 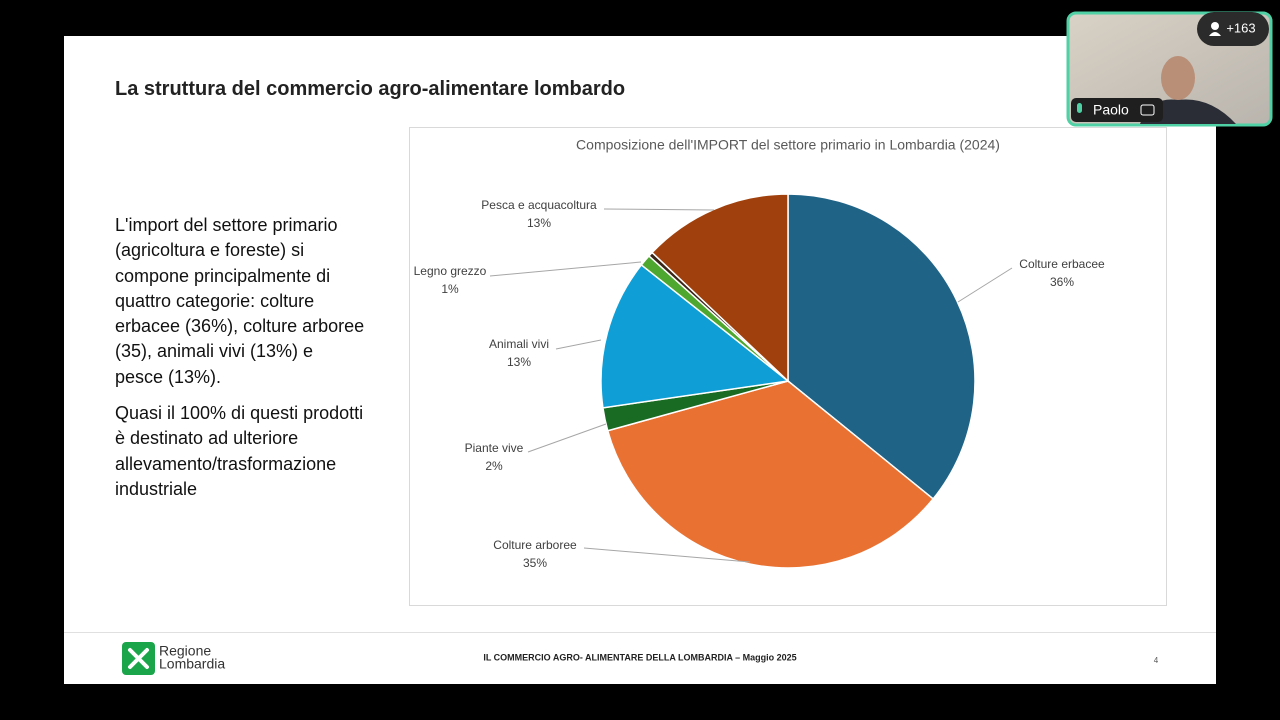 I want to click on person-body, so click(x=1188, y=111).